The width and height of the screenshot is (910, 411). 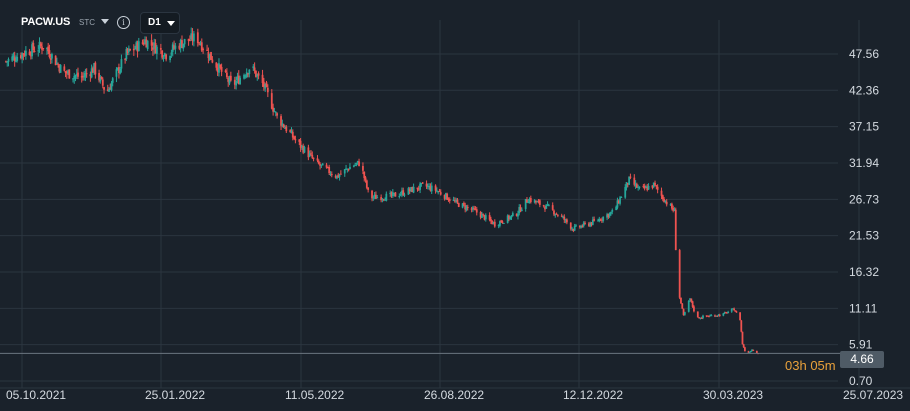 I want to click on x-tick-label: 05.10.2021, so click(x=36, y=395).